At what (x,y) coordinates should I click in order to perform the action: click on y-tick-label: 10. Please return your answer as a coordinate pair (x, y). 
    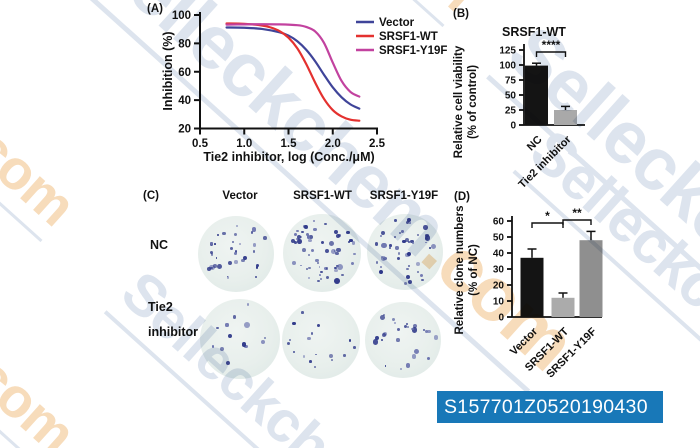
    Looking at the image, I should click on (499, 302).